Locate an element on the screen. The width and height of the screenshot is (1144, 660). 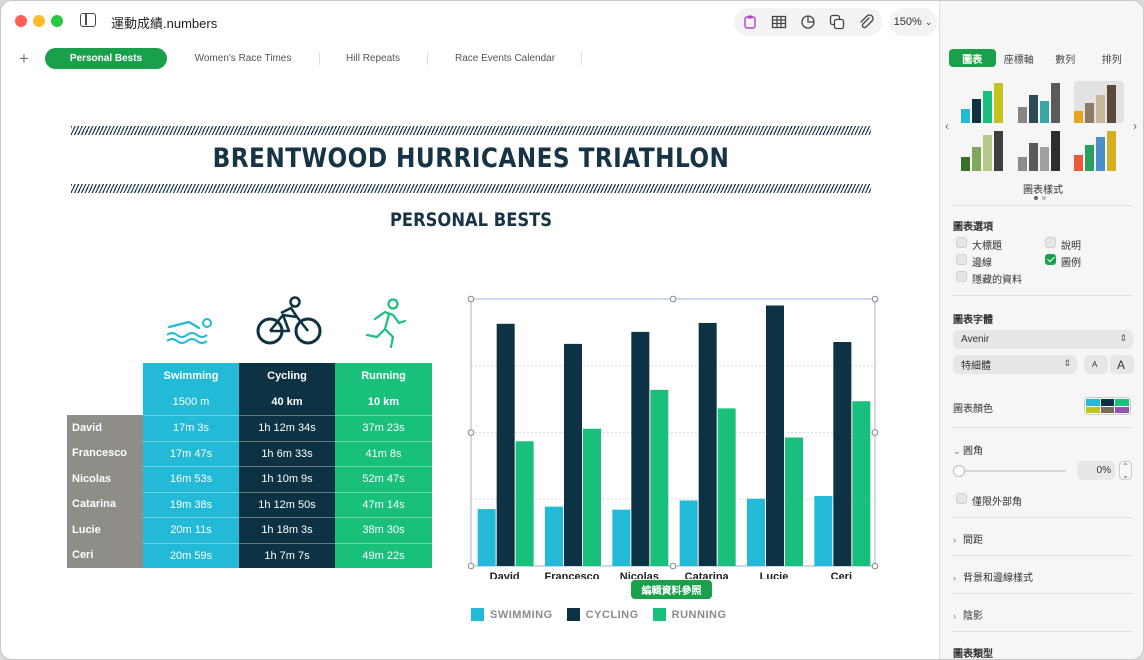
tab-arrange: 排列 is located at coordinates (1111, 60).